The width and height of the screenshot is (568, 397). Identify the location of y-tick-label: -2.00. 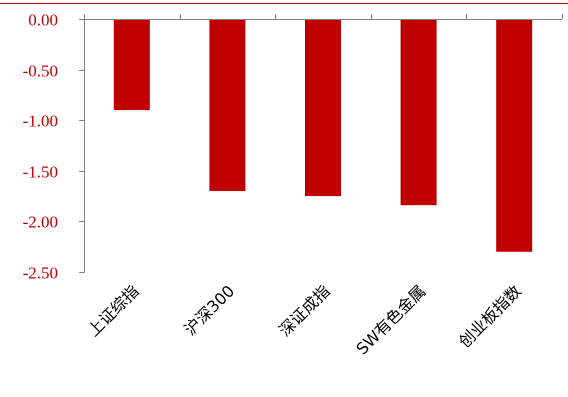
(40, 222).